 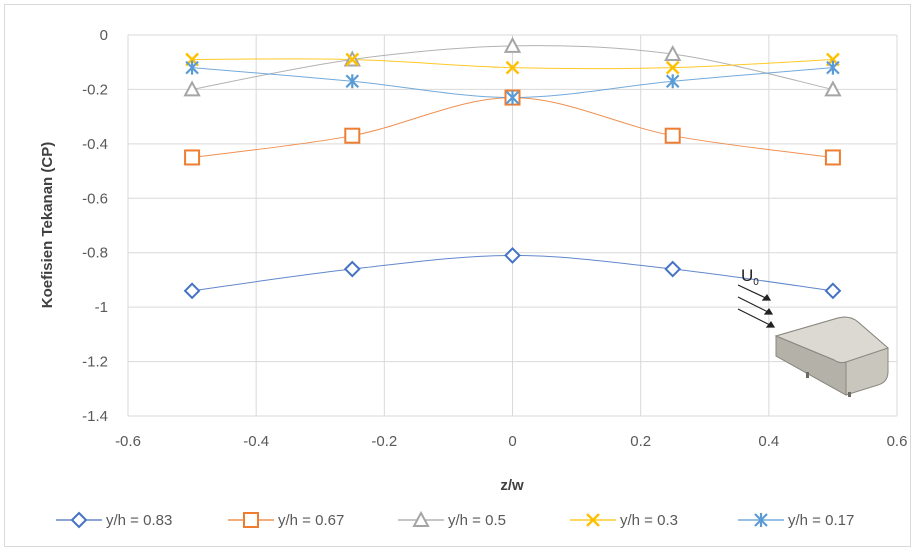 What do you see at coordinates (756, 306) in the screenshot?
I see `wind-arrows-icon` at bounding box center [756, 306].